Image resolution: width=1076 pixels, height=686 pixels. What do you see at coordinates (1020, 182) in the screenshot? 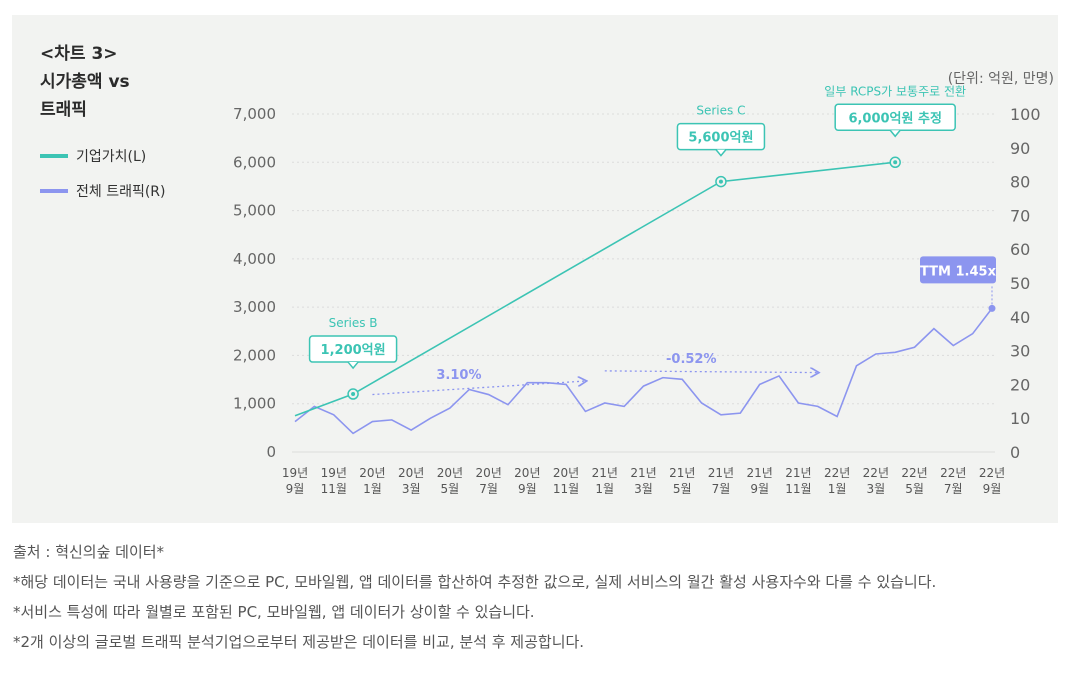
I see `y-right-tick-label: 80` at bounding box center [1020, 182].